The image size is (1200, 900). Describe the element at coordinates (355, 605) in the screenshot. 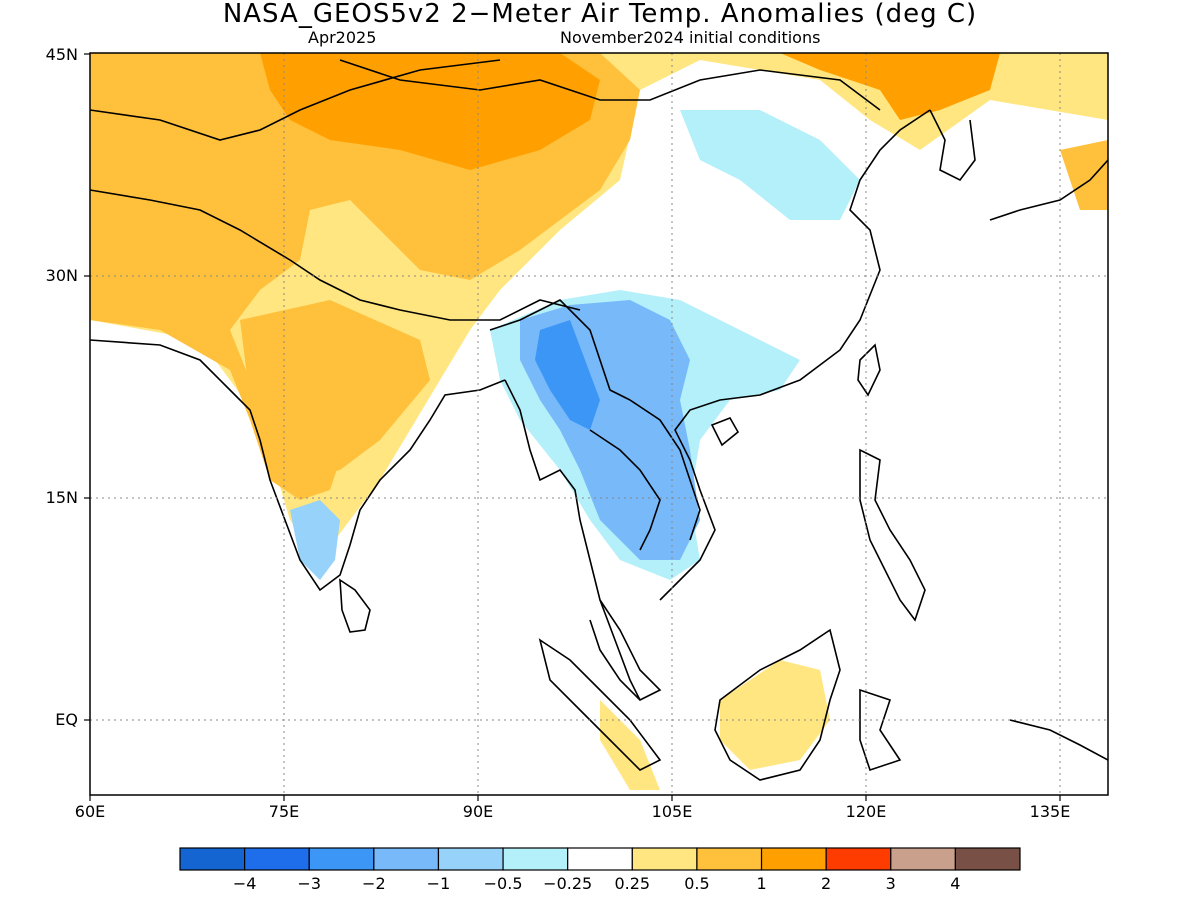

I see `coast-sri-lanka` at that location.